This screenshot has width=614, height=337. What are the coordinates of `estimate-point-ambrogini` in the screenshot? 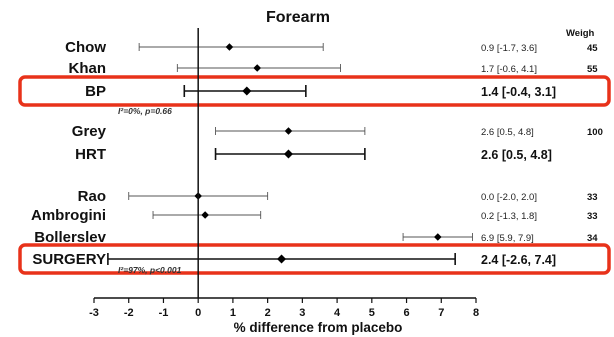 It's located at (205, 215).